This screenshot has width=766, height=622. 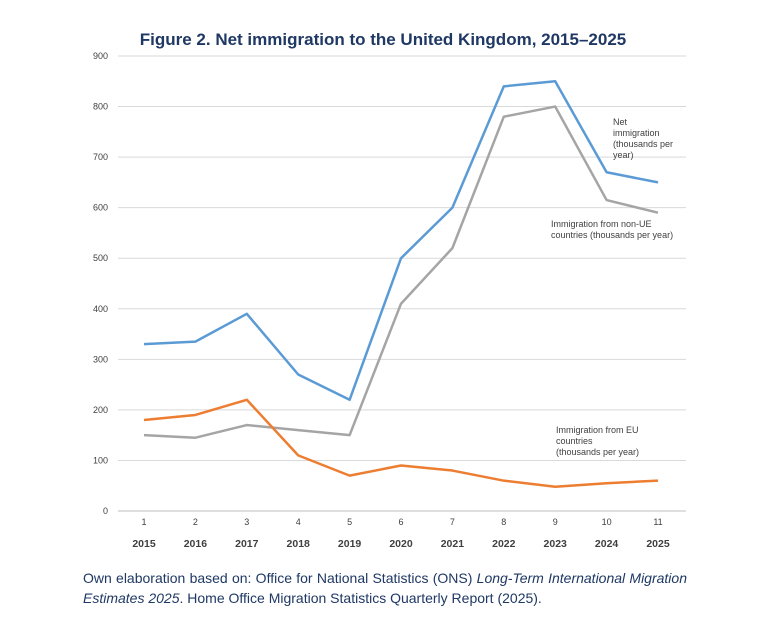 What do you see at coordinates (349, 522) in the screenshot?
I see `x-tick-label: 5` at bounding box center [349, 522].